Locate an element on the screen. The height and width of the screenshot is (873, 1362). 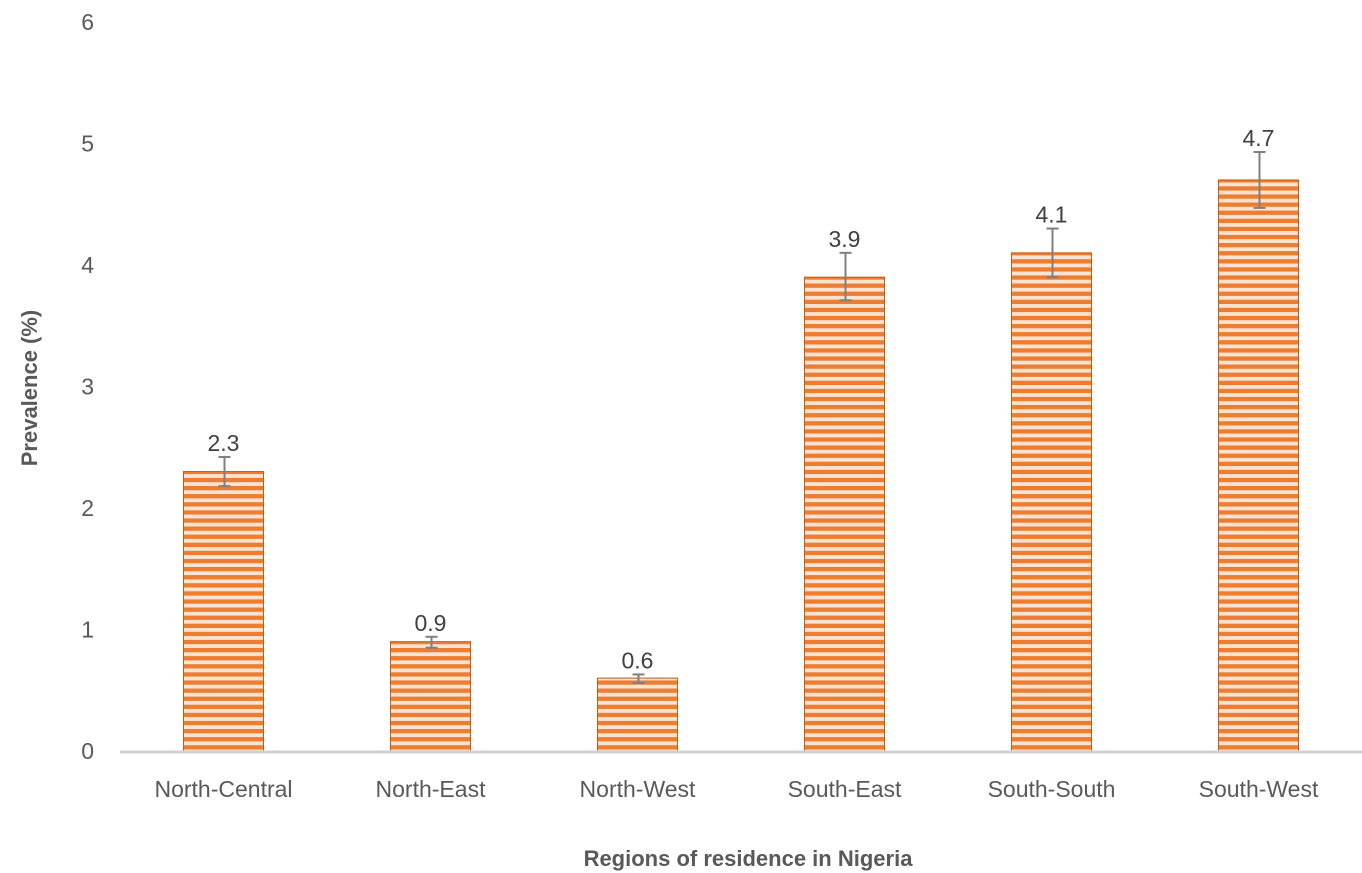
x-category-label: North-East is located at coordinates (431, 789).